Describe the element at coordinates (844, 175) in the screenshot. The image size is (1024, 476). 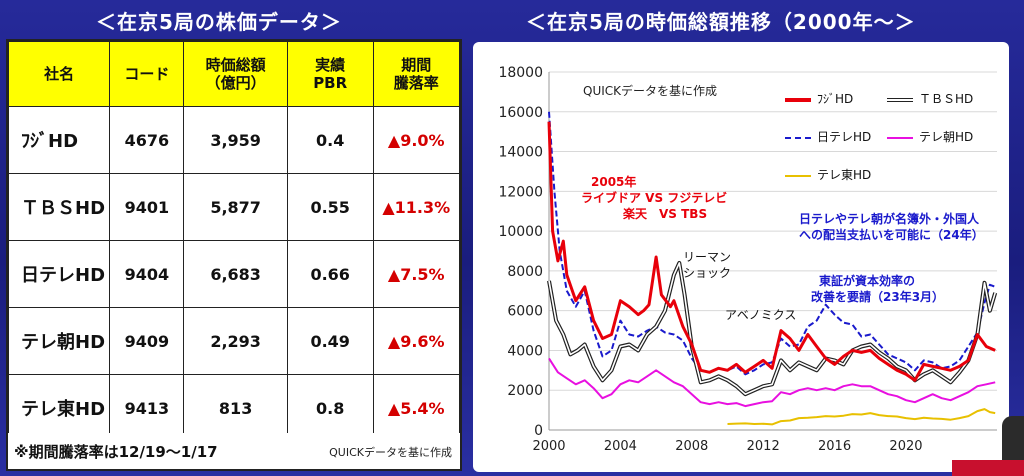
I see `legend-label-tvtokyo: テレ東HD` at that location.